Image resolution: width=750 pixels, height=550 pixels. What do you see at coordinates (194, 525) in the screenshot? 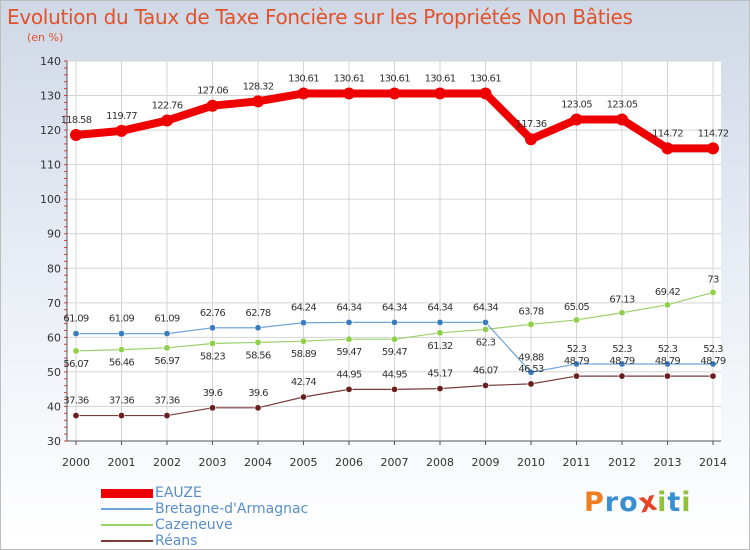
I see `legend-label: Cazeneuve` at bounding box center [194, 525].